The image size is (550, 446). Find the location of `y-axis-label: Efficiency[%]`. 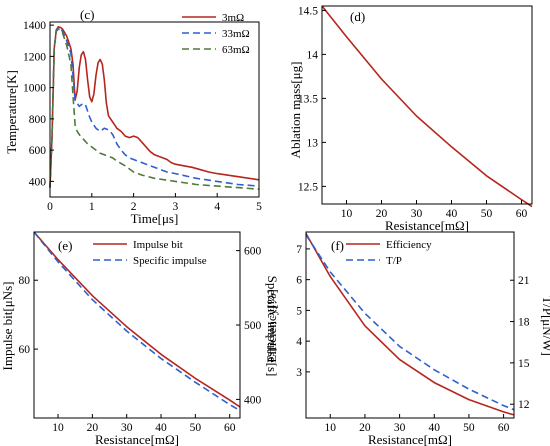

y-axis-label: Efficiency[%] is located at coordinates (271, 325).